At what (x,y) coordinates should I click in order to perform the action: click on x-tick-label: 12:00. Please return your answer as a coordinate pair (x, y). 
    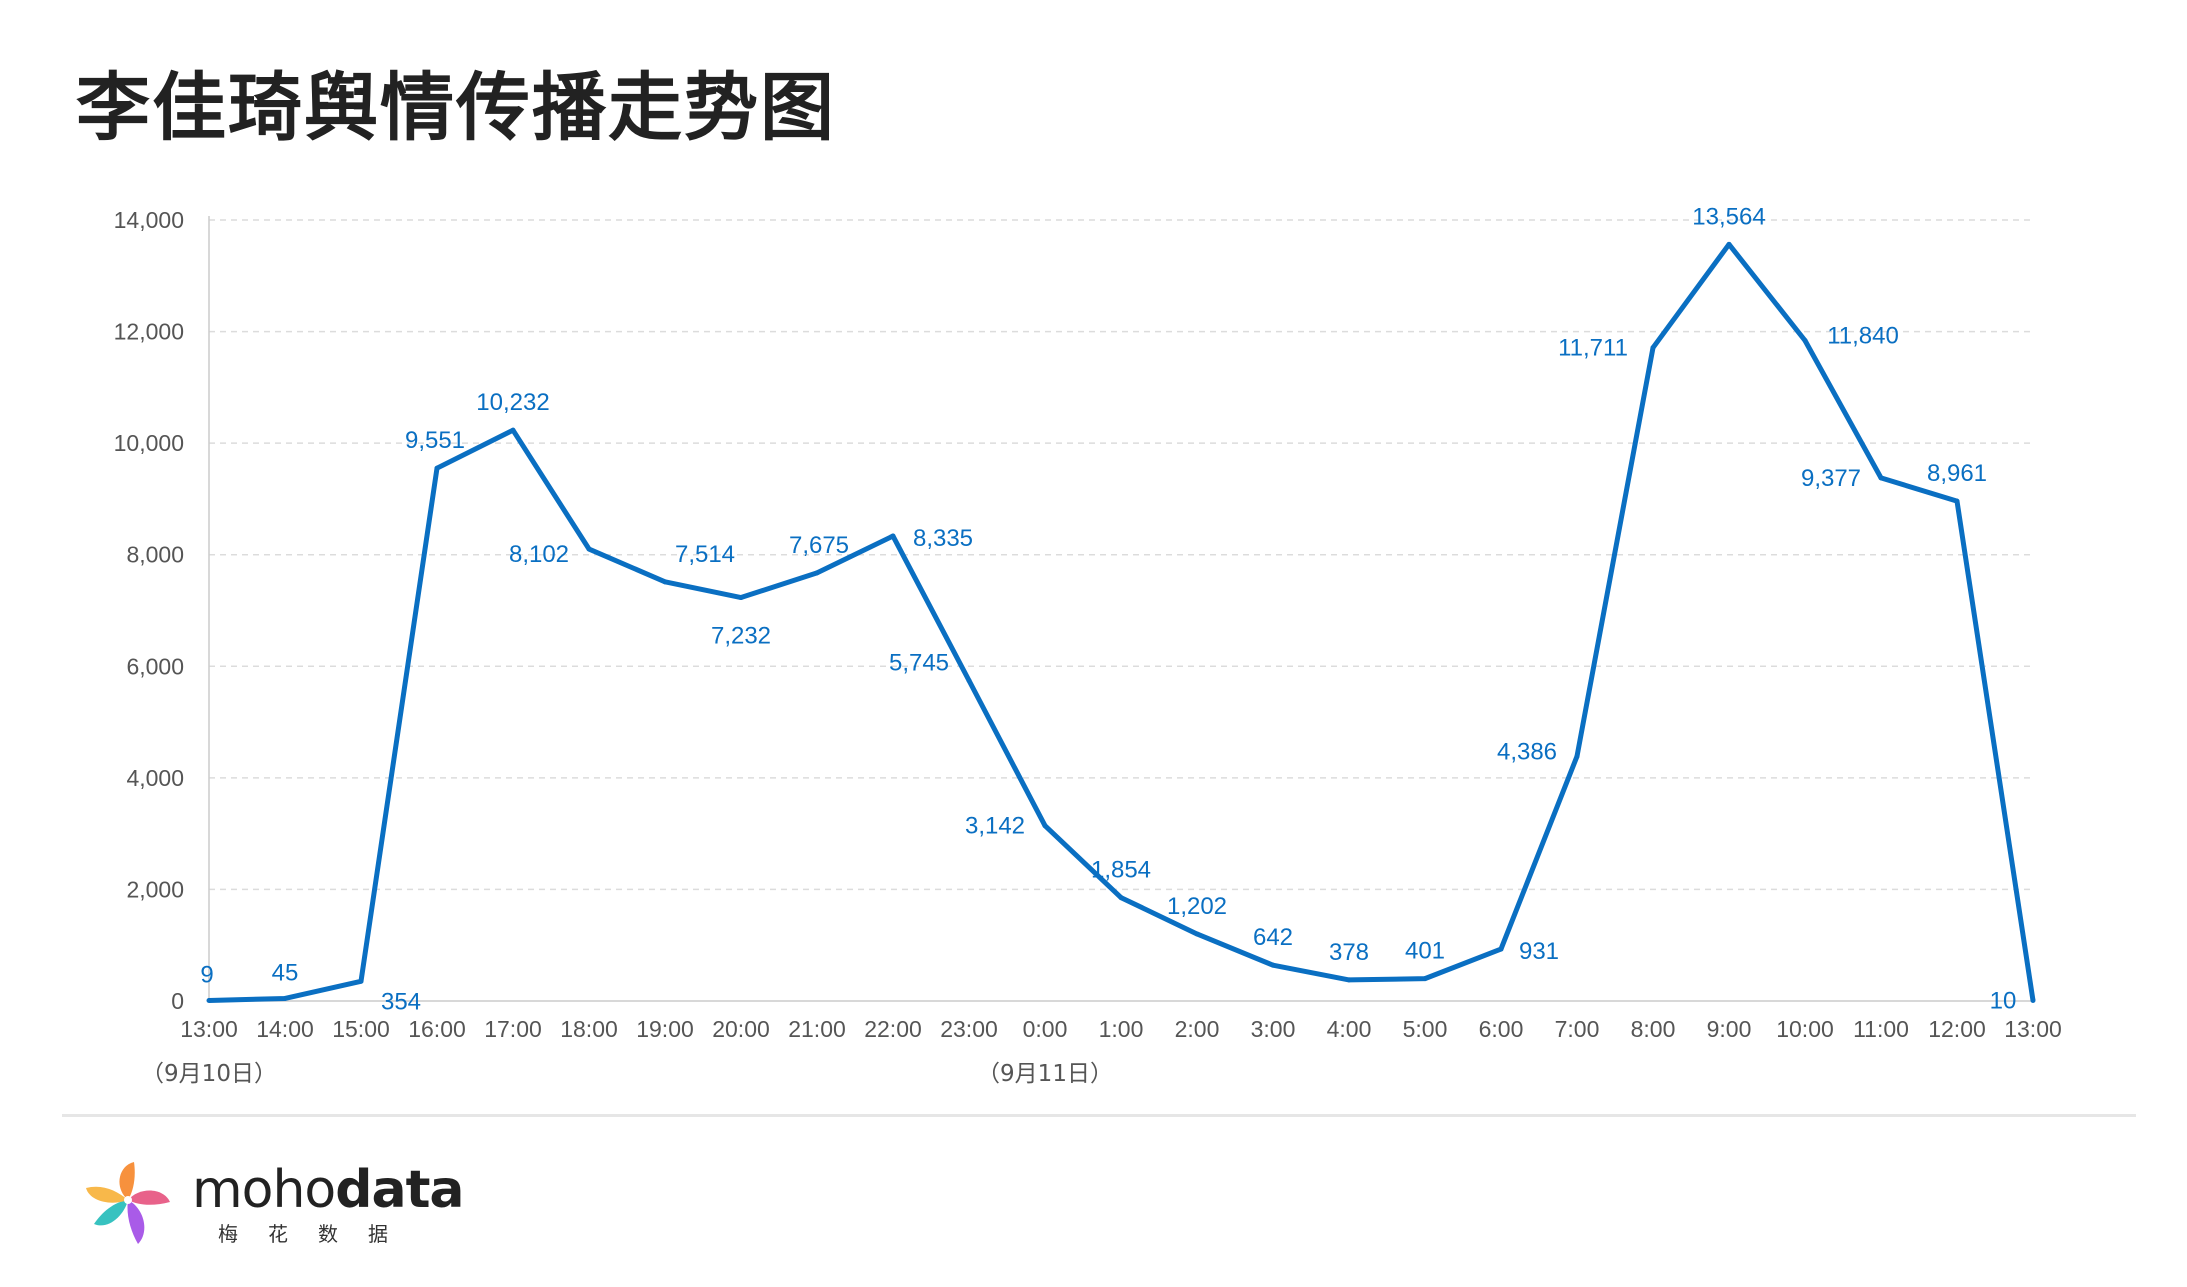
    Looking at the image, I should click on (1957, 1029).